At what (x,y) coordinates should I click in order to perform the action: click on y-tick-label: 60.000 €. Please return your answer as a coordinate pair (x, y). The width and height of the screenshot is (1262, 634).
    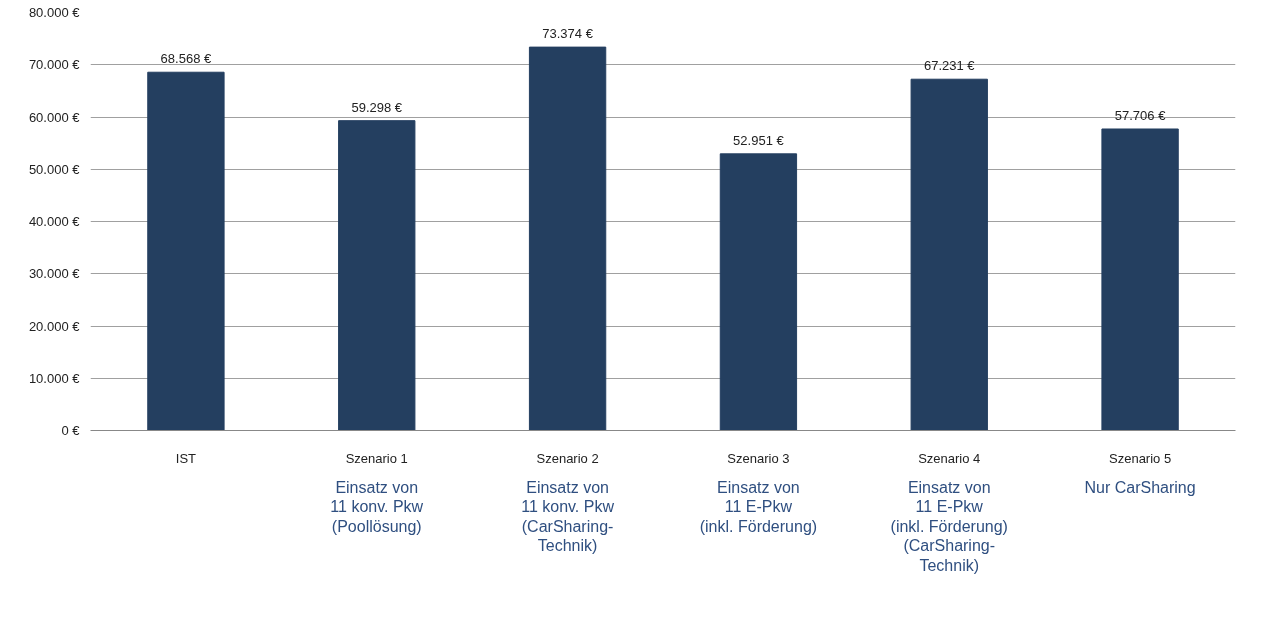
    Looking at the image, I should click on (54, 117).